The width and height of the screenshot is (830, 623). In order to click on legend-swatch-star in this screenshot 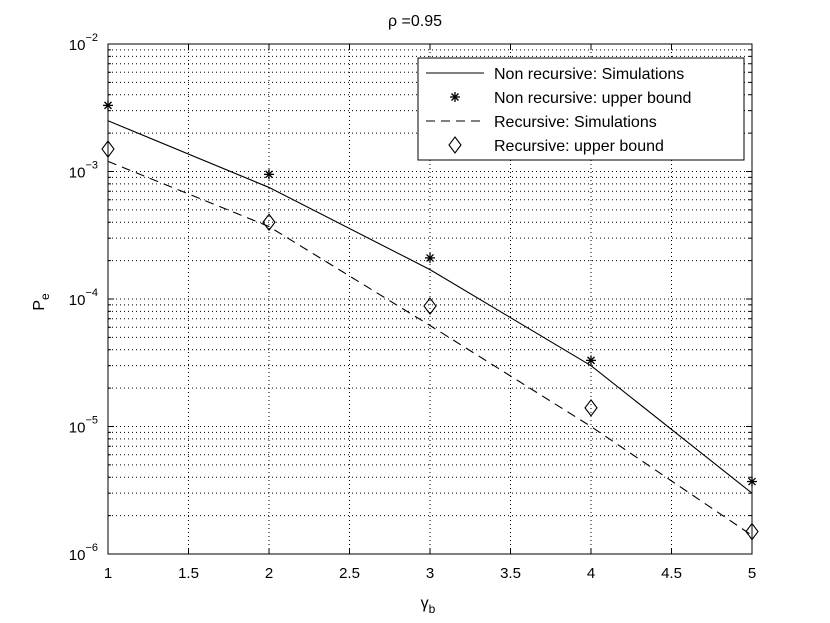, I will do `click(455, 97)`.